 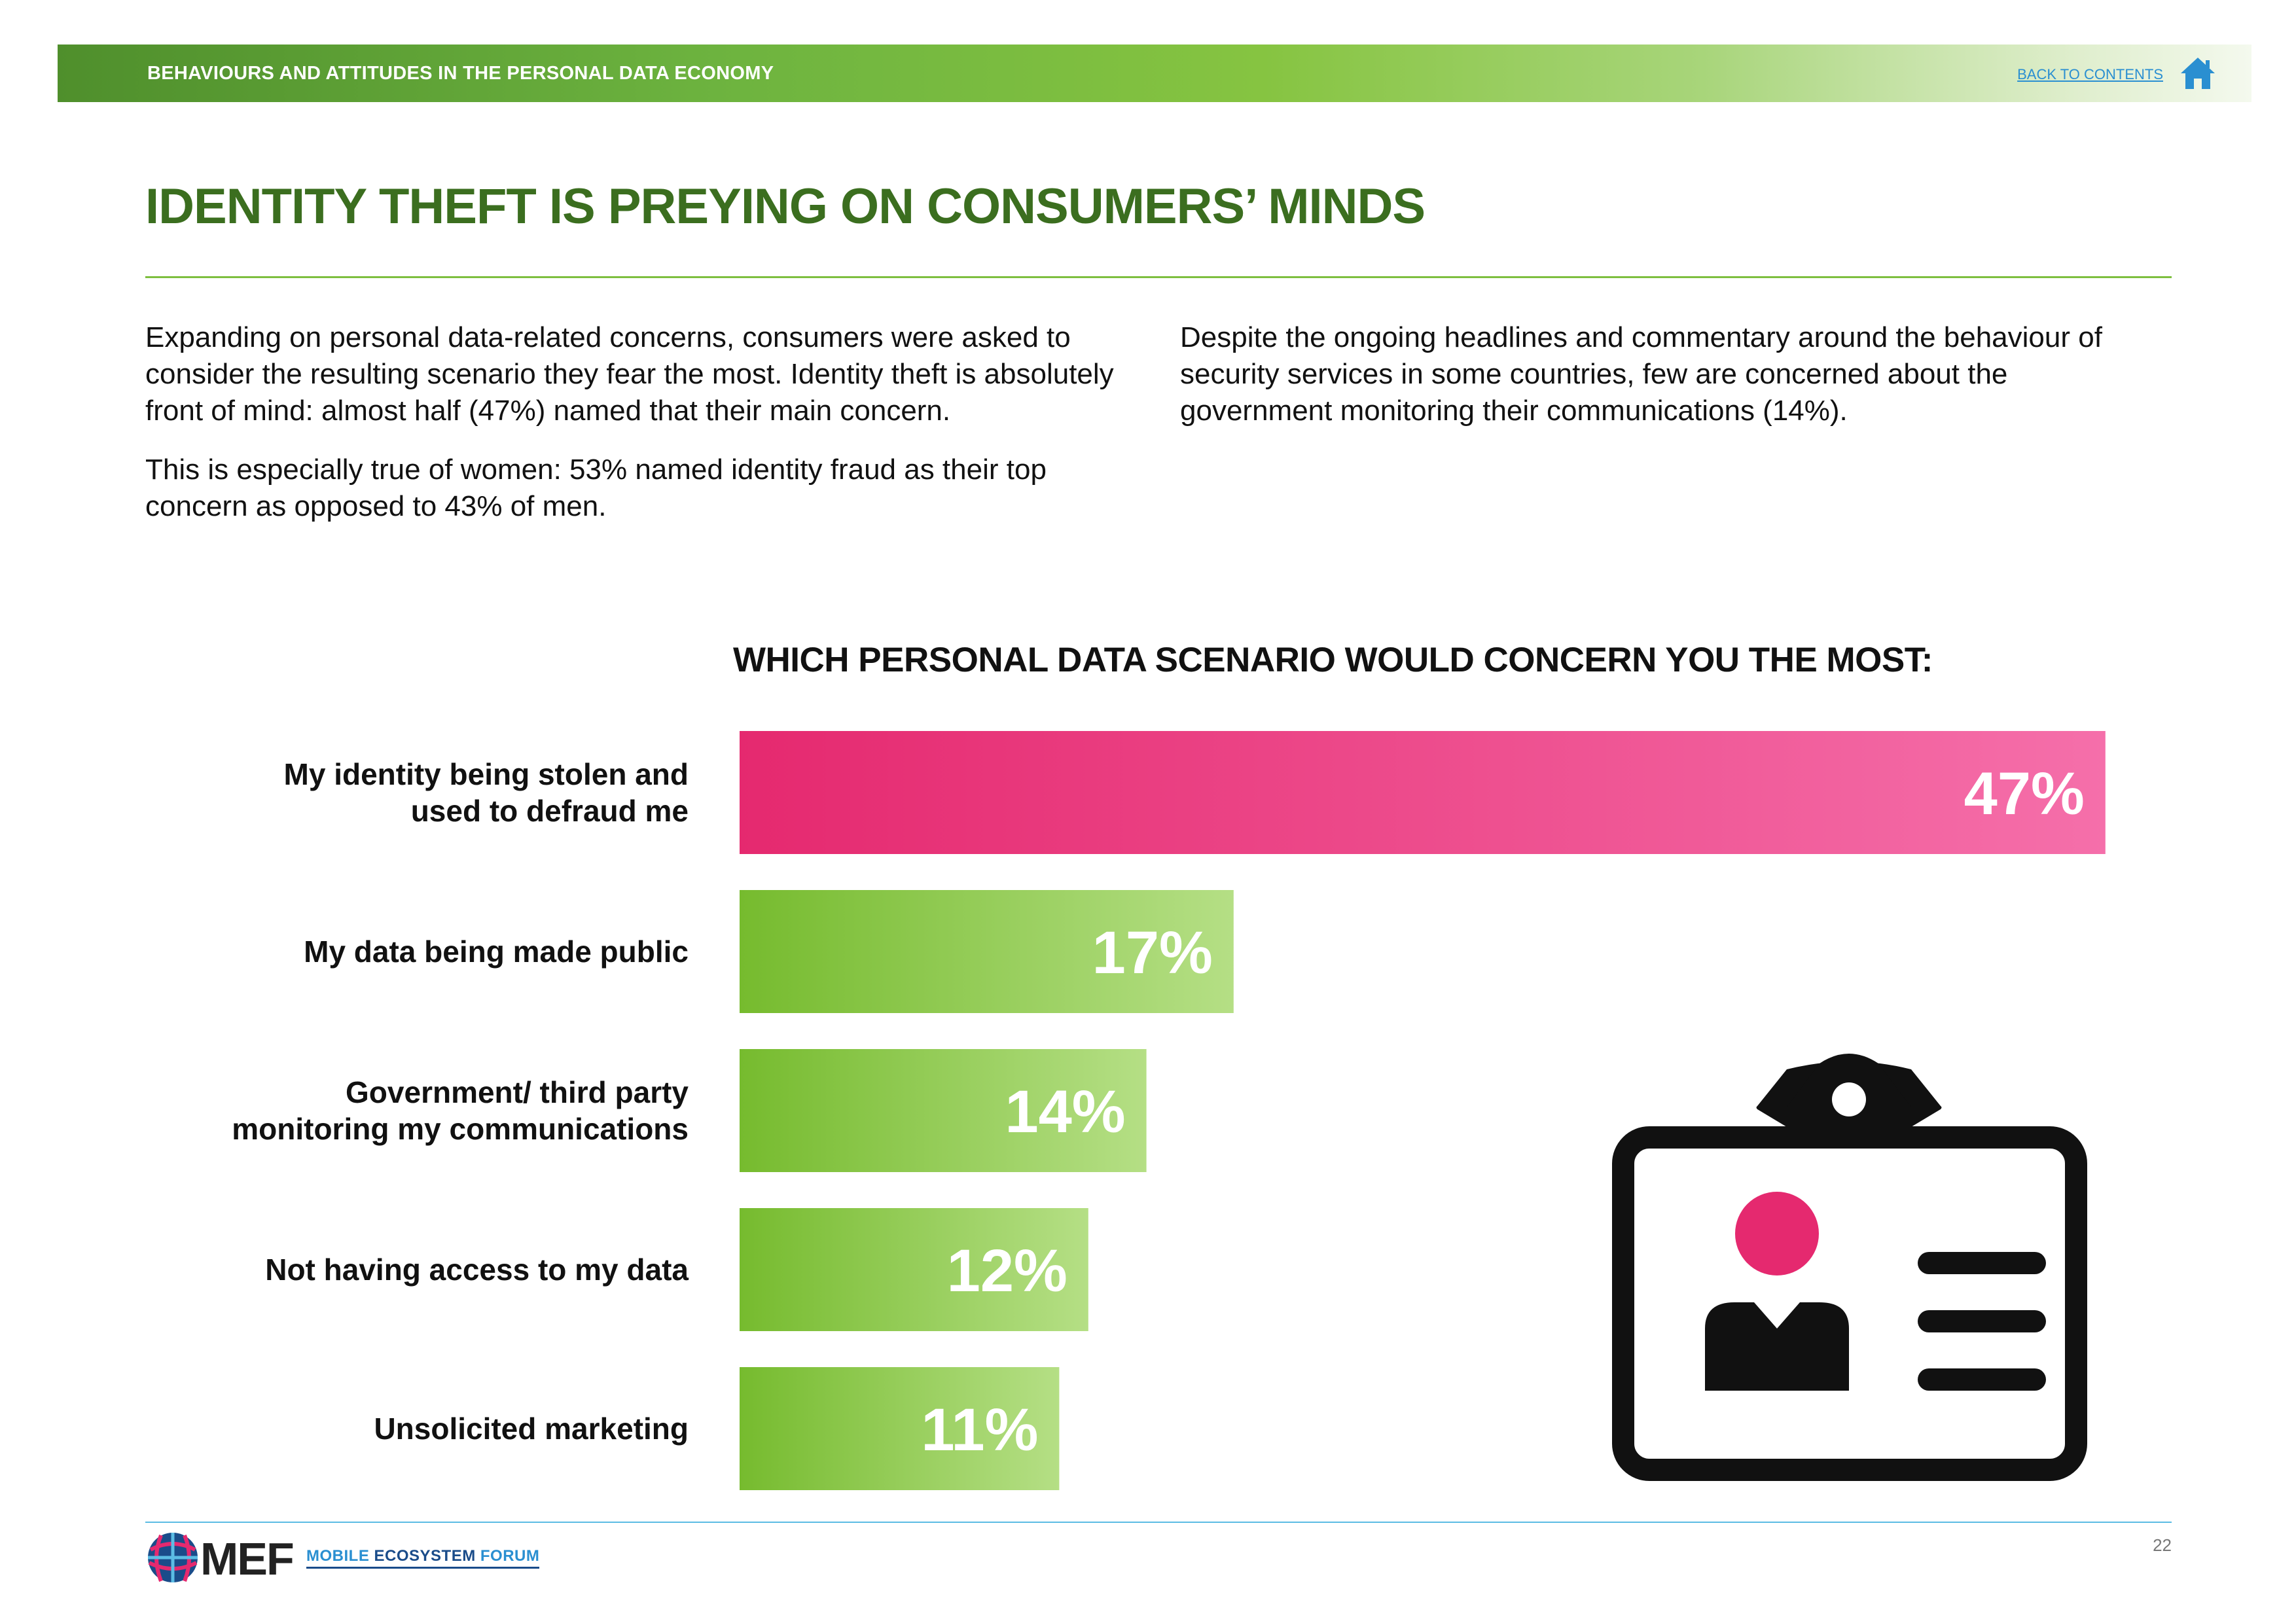 What do you see at coordinates (531, 1429) in the screenshot?
I see `category-label: Unsolicited marketing` at bounding box center [531, 1429].